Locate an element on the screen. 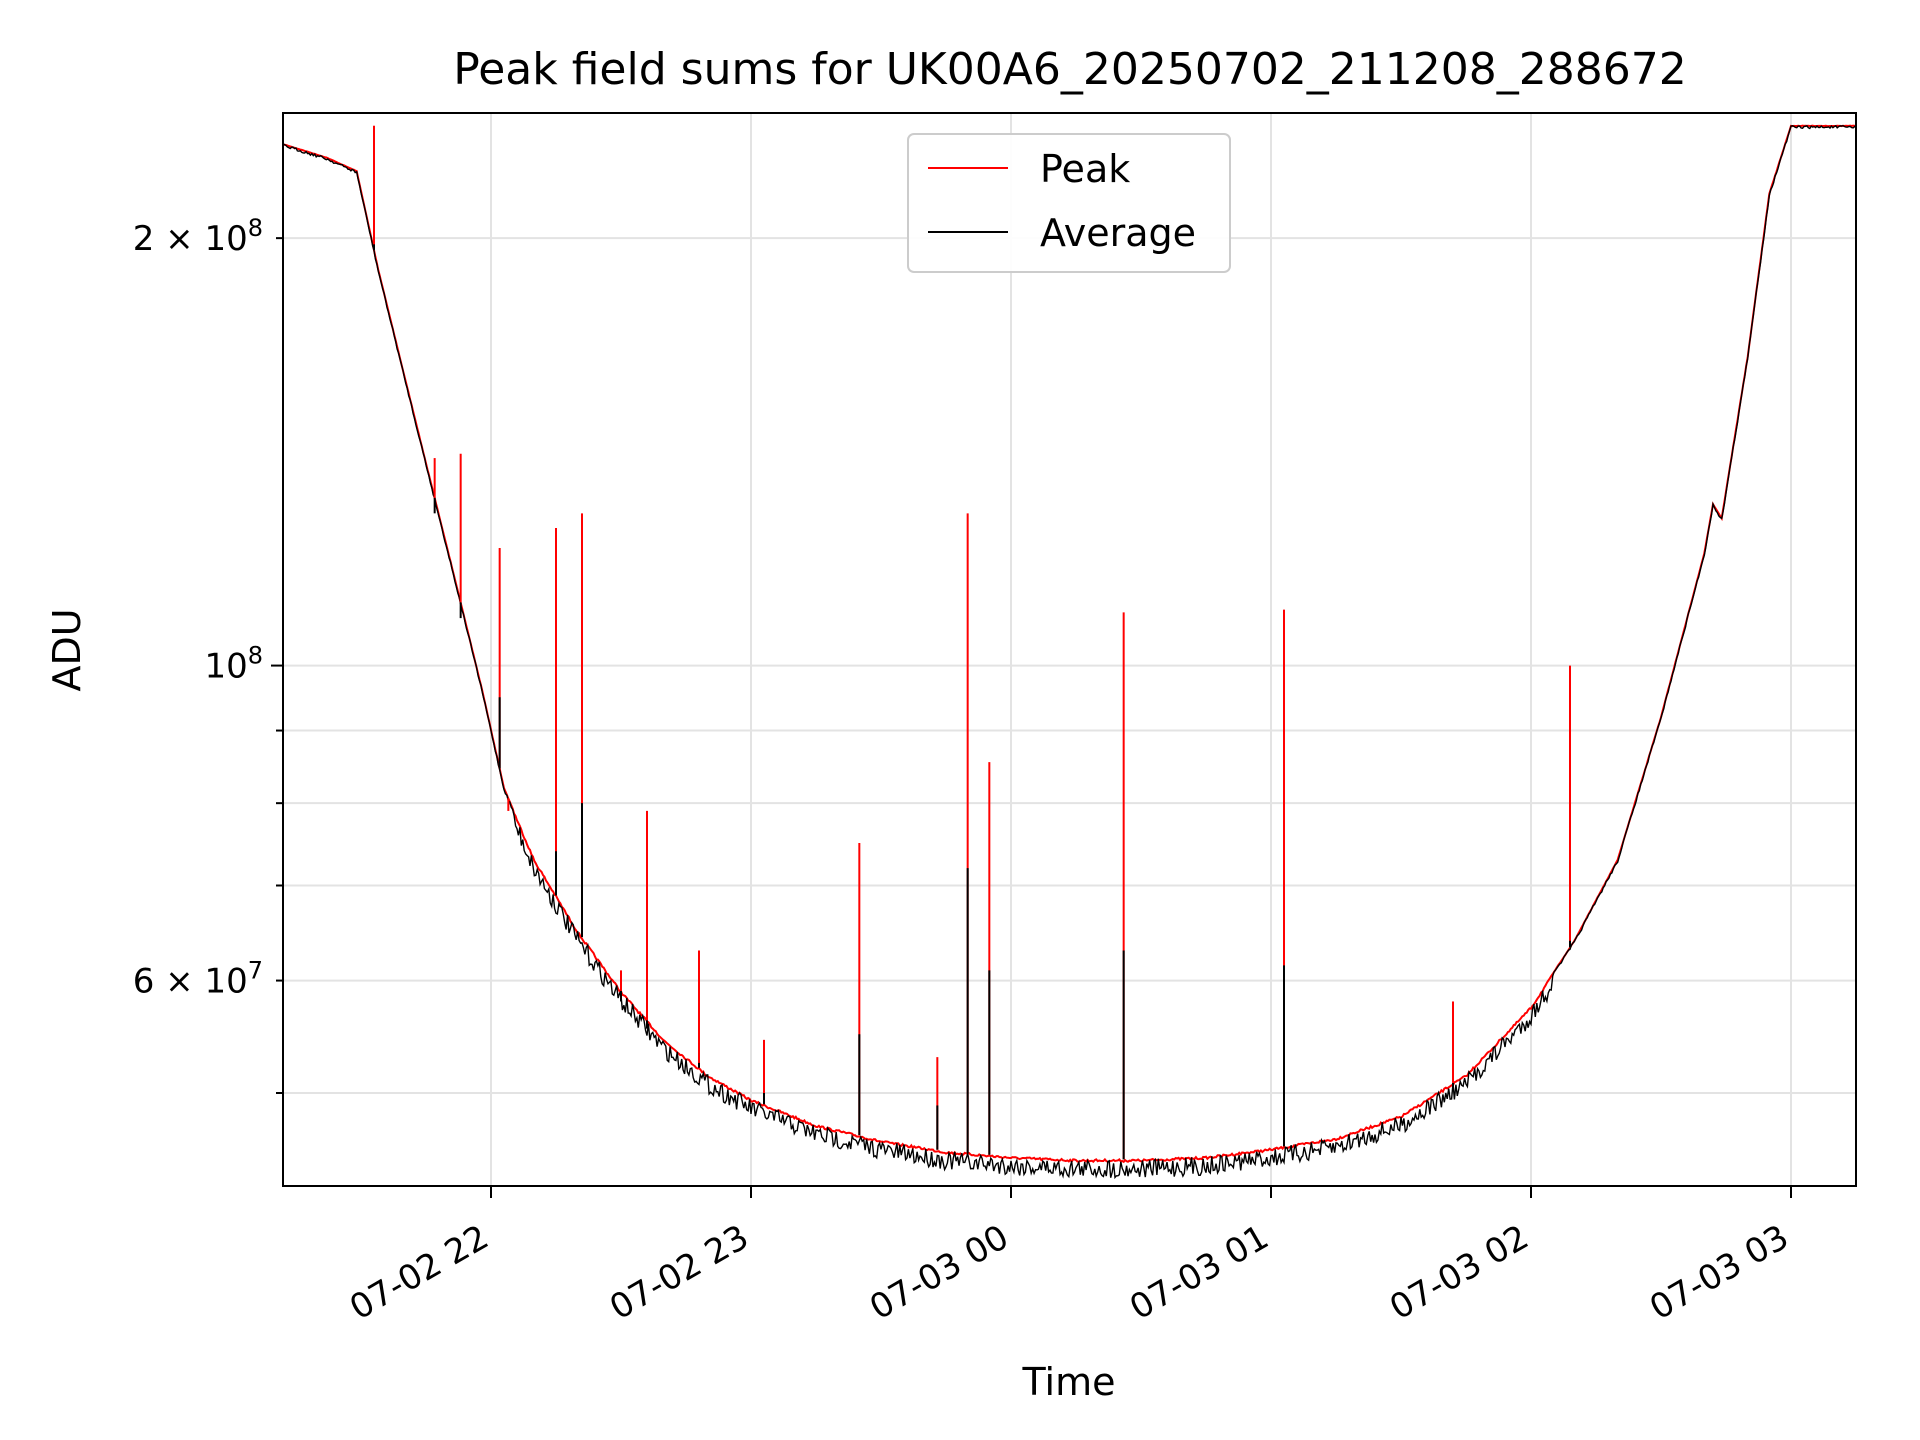  y-tick-label: 2 × 108 is located at coordinates (198, 236).